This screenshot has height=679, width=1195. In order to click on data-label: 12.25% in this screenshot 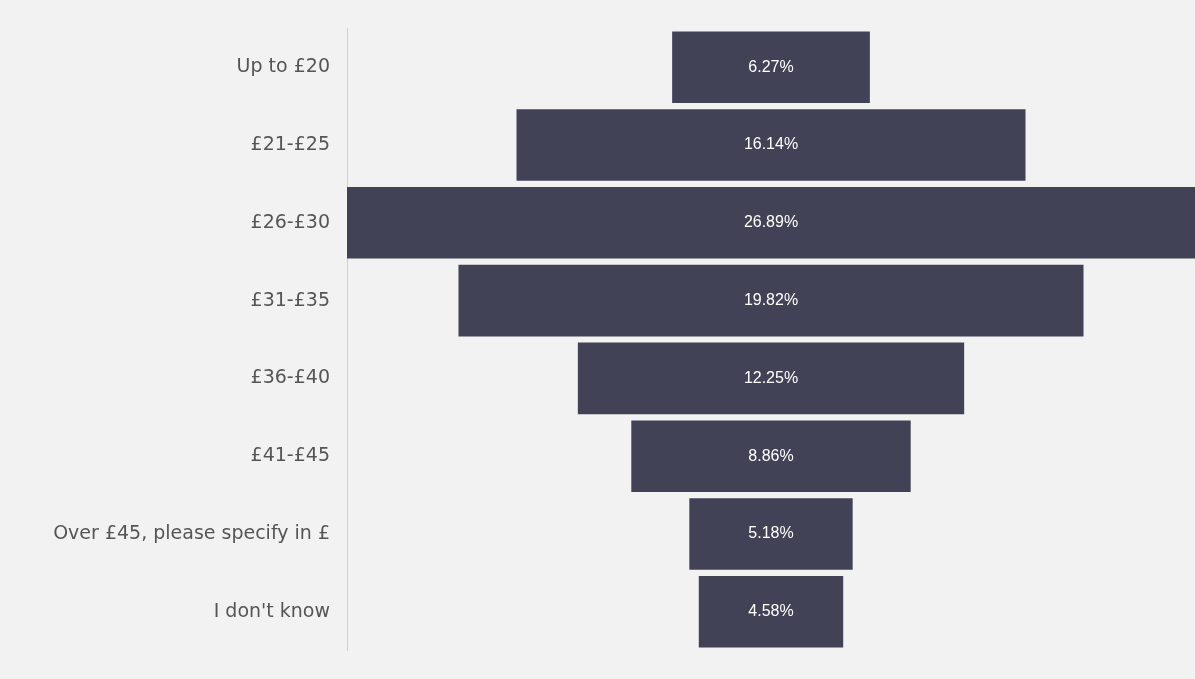, I will do `click(771, 377)`.